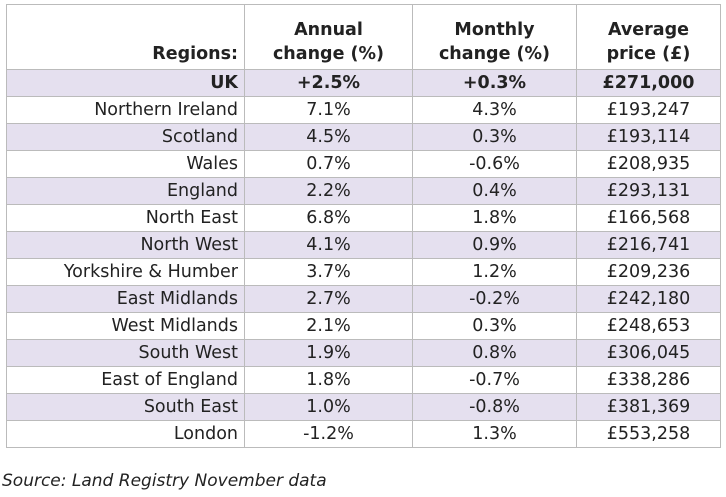 This screenshot has height=497, width=726. Describe the element at coordinates (328, 30) in the screenshot. I see `header-line: Annual` at that location.